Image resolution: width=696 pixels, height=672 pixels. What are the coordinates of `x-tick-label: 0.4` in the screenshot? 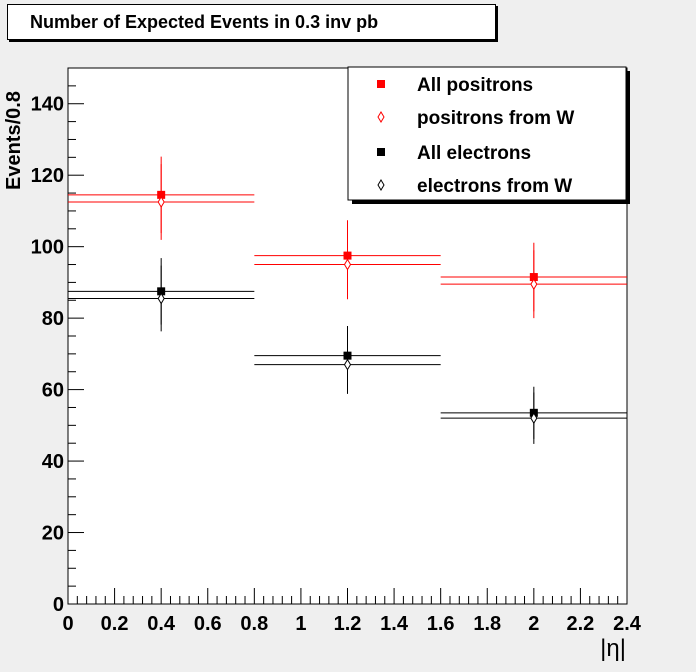 It's located at (161, 624).